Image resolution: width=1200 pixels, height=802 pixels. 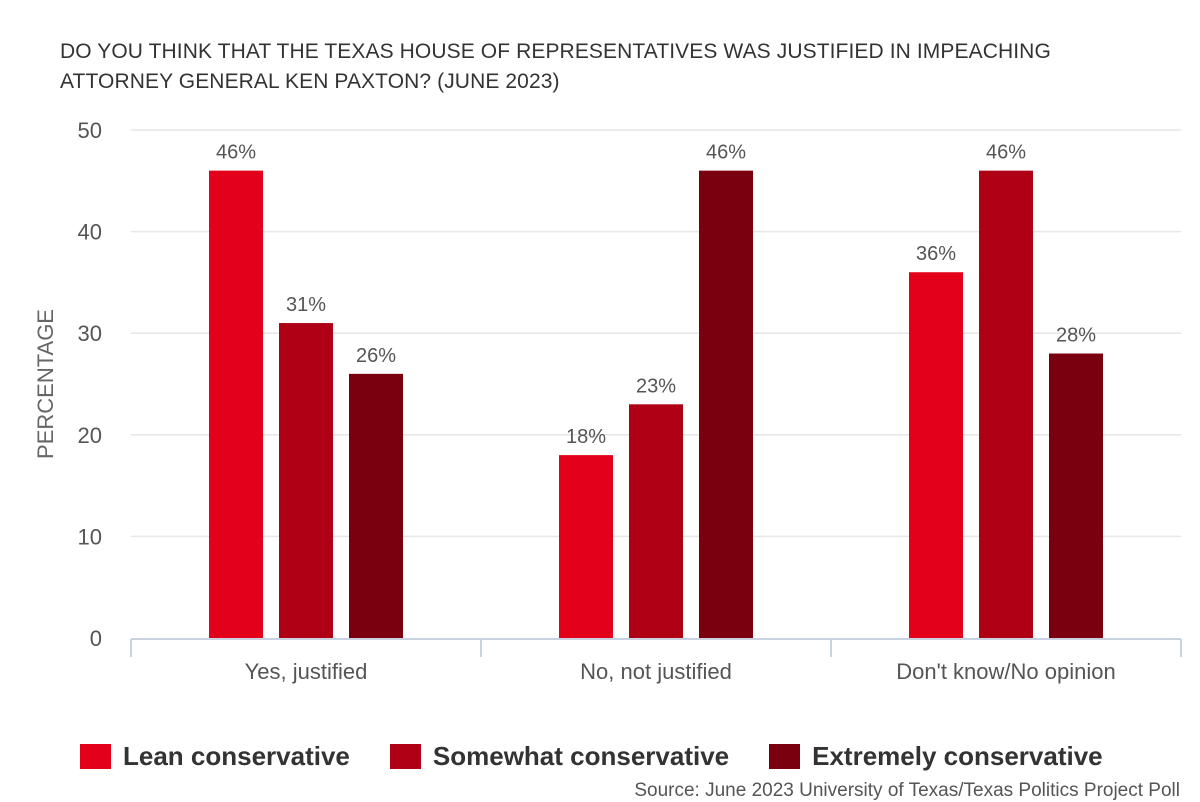 I want to click on x-tick-label: Yes, justified, so click(x=306, y=671).